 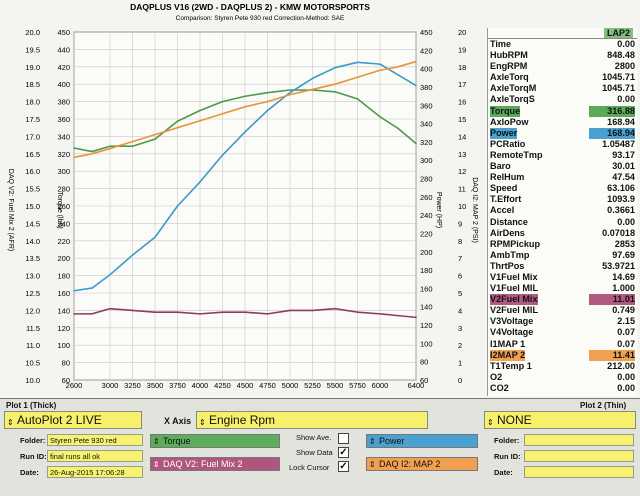 I want to click on readout-row: V1Fuel MIL 1.000, so click(x=562, y=288).